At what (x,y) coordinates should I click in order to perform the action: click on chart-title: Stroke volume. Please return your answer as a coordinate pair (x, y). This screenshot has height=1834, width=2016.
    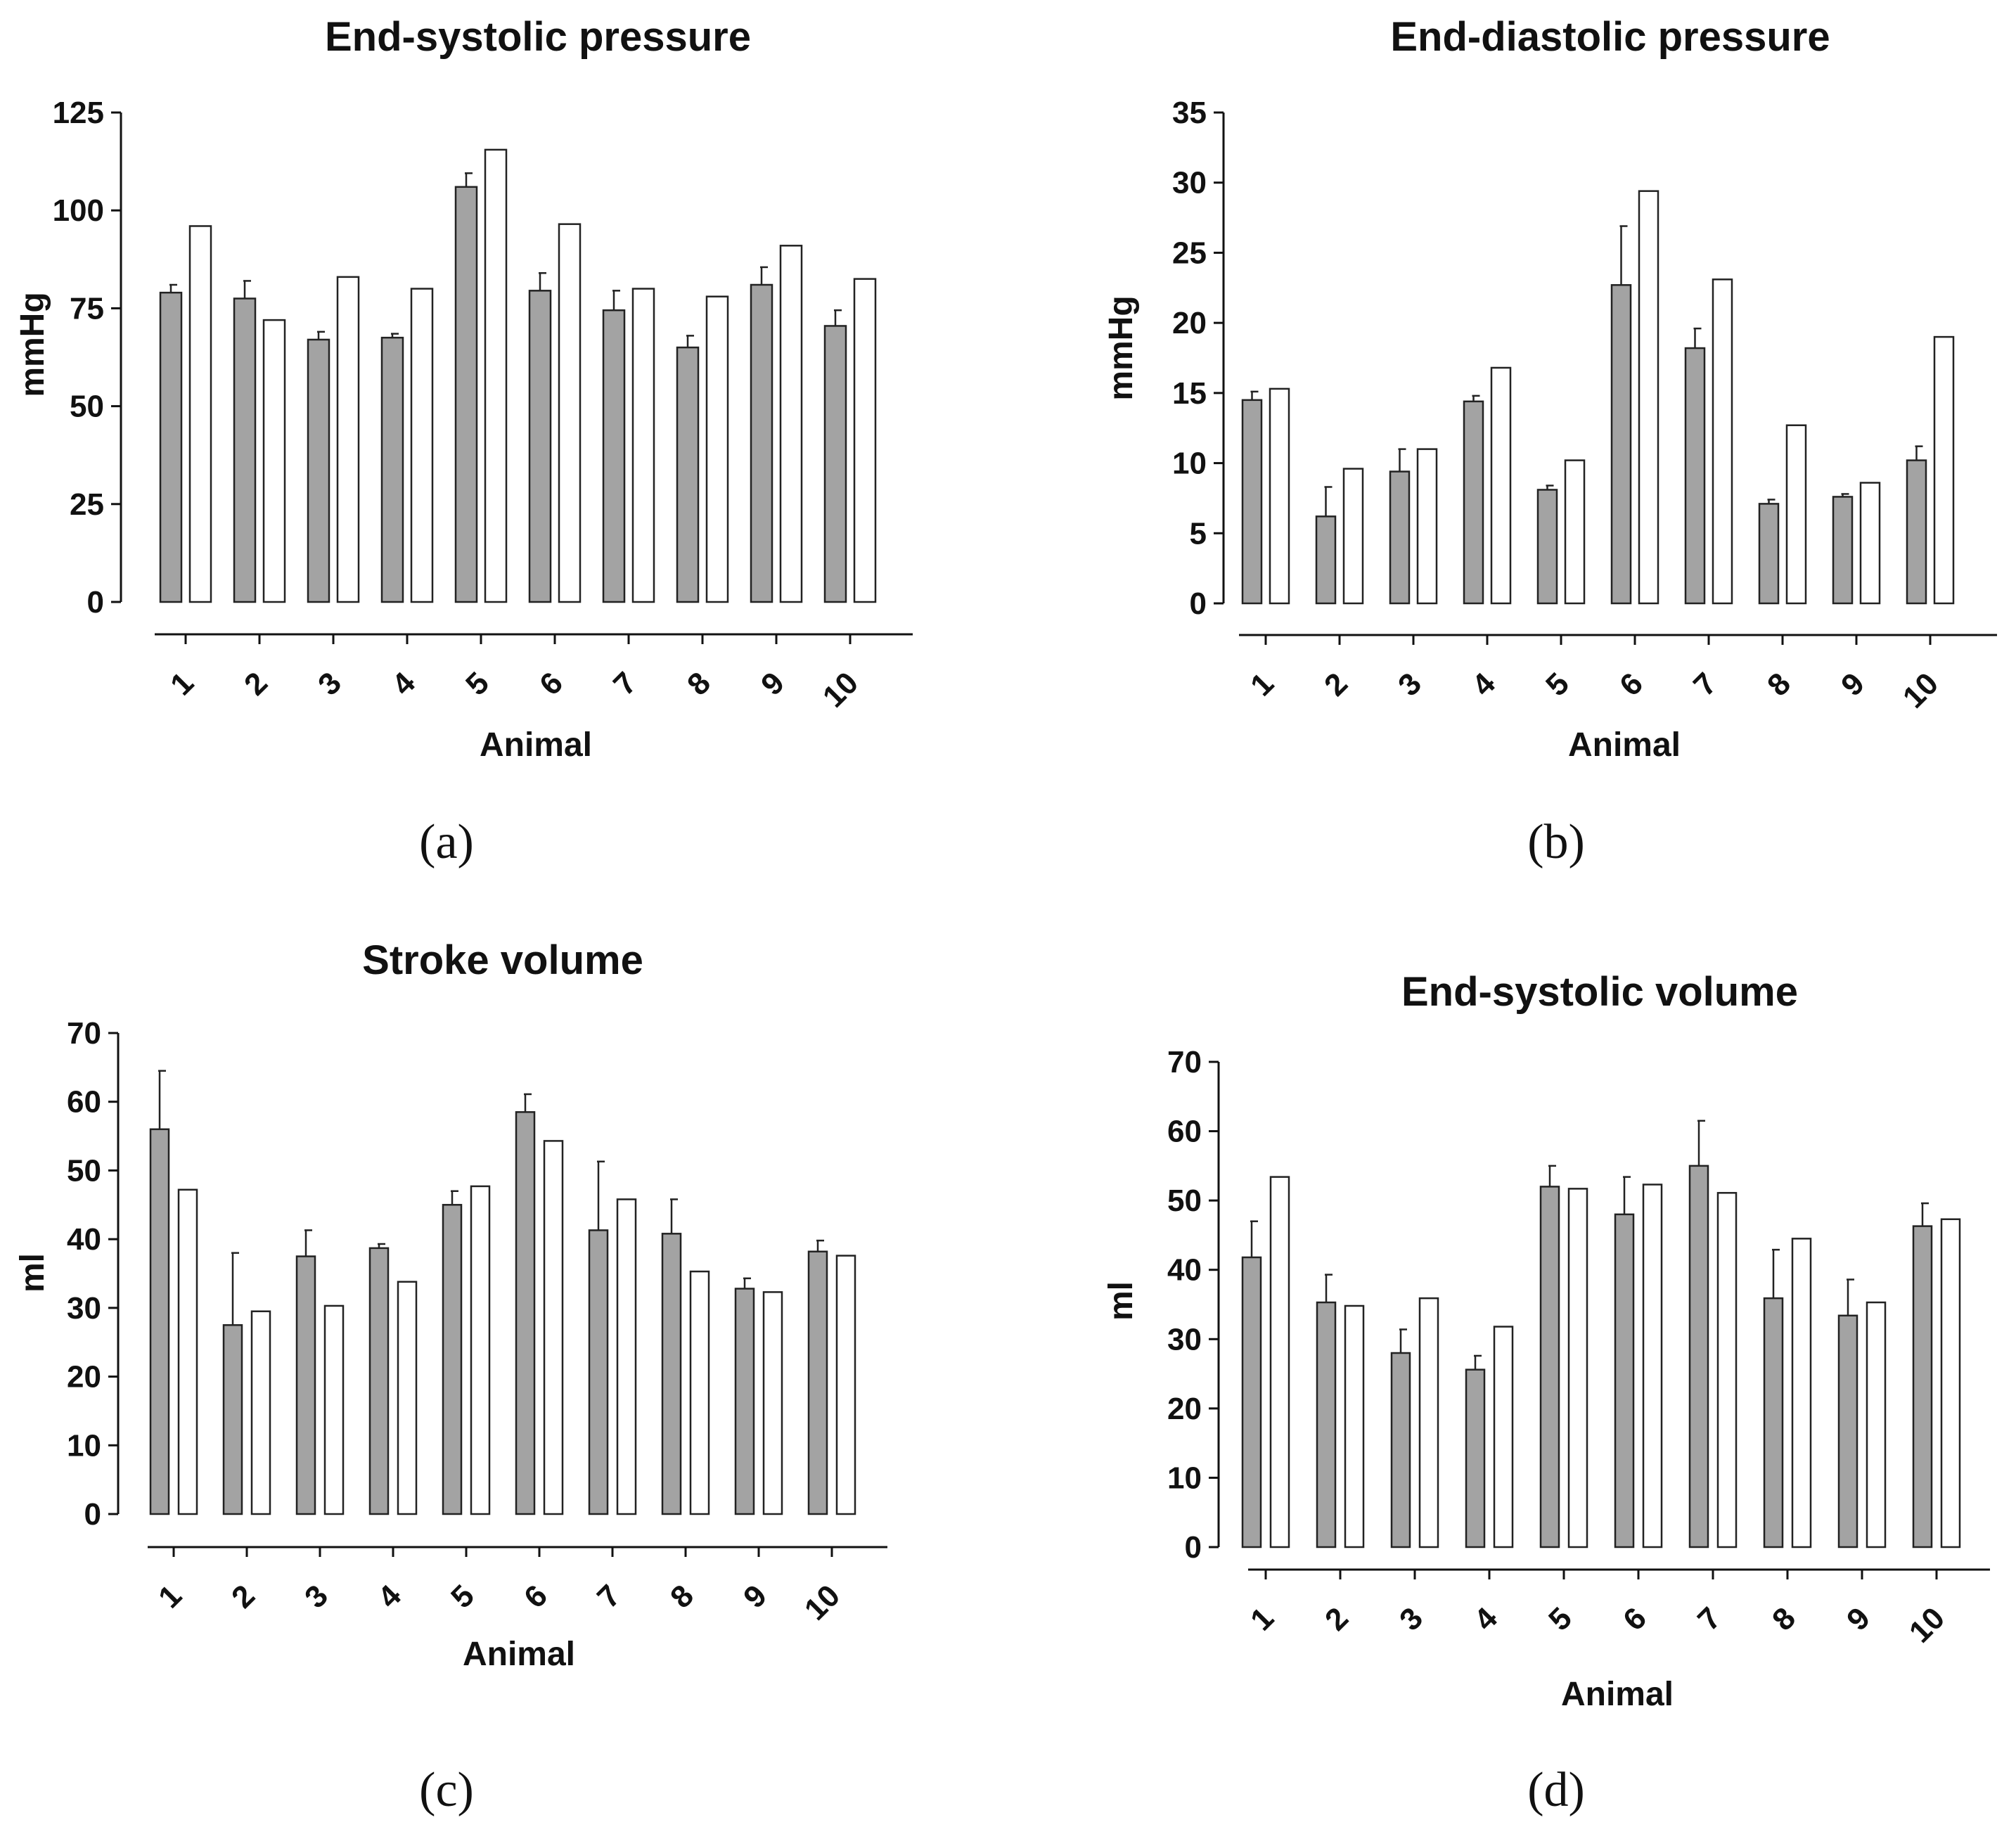
    Looking at the image, I should click on (502, 960).